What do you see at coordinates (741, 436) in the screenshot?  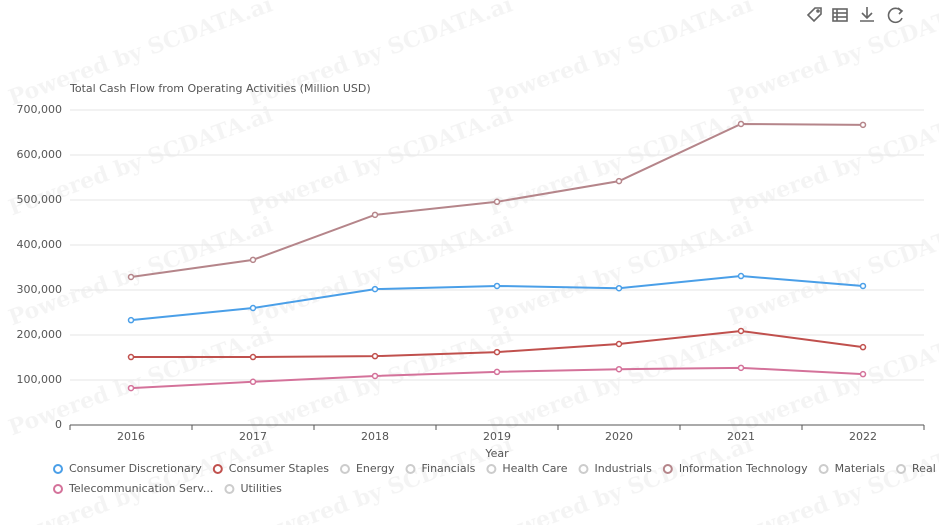 I see `x-tick-label: 2021` at bounding box center [741, 436].